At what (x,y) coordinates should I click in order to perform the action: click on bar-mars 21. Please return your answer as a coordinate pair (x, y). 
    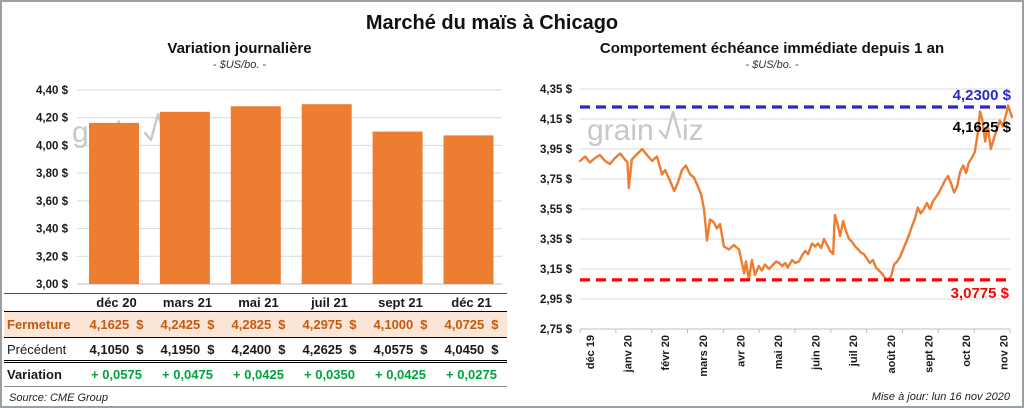
    Looking at the image, I should click on (184, 197).